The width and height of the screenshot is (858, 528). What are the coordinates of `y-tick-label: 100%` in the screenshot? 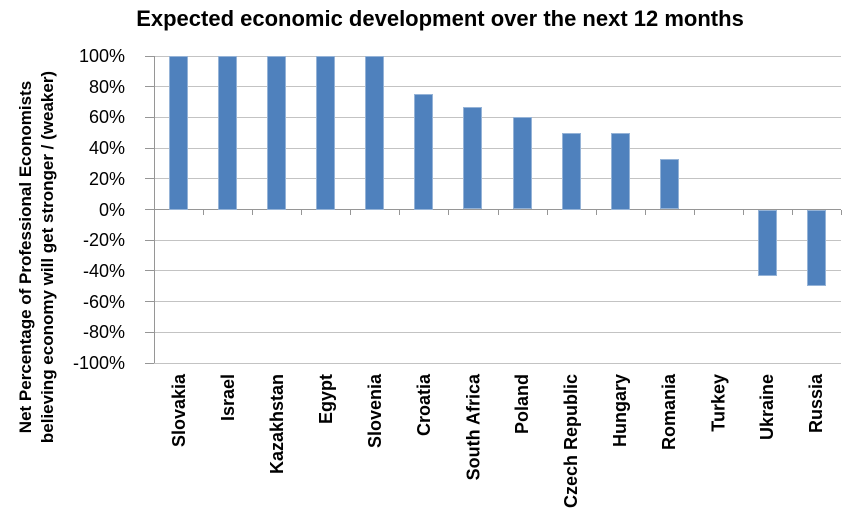 It's located at (101, 56).